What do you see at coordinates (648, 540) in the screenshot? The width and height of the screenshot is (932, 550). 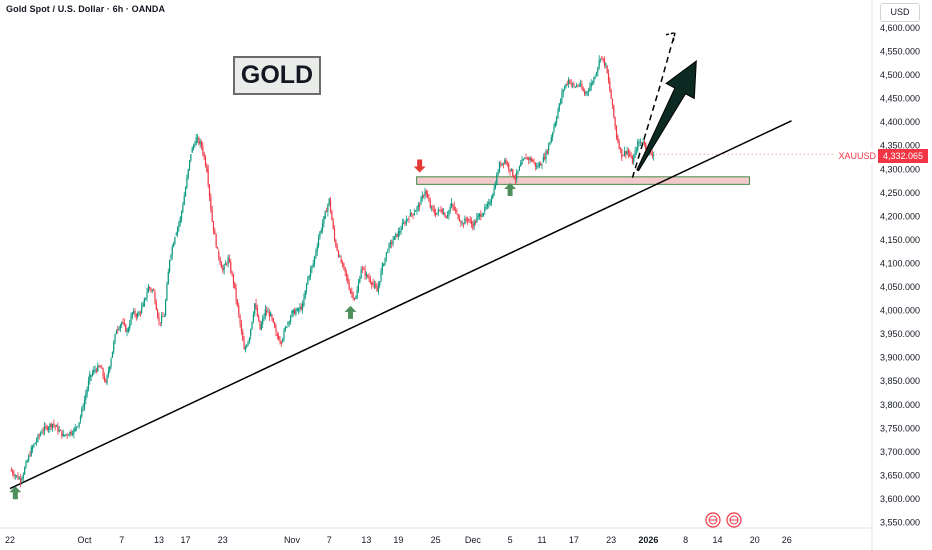 I see `x-tick-label: 2026` at bounding box center [648, 540].